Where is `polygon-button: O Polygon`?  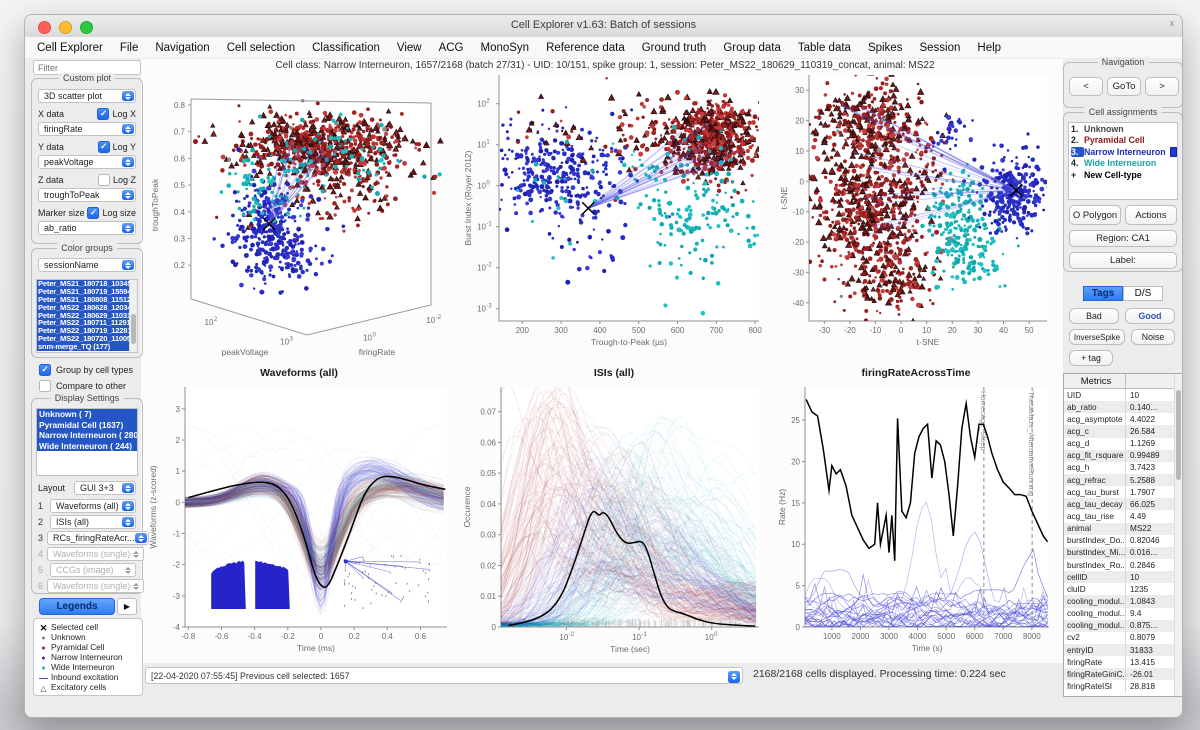
polygon-button: O Polygon is located at coordinates (1095, 215).